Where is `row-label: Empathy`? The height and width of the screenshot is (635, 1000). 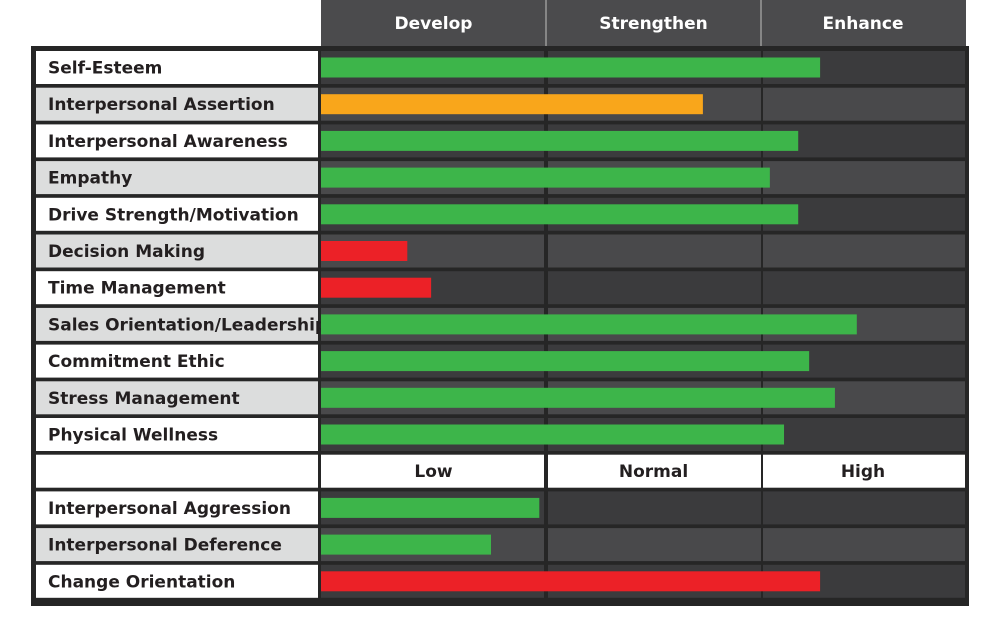 row-label: Empathy is located at coordinates (90, 179).